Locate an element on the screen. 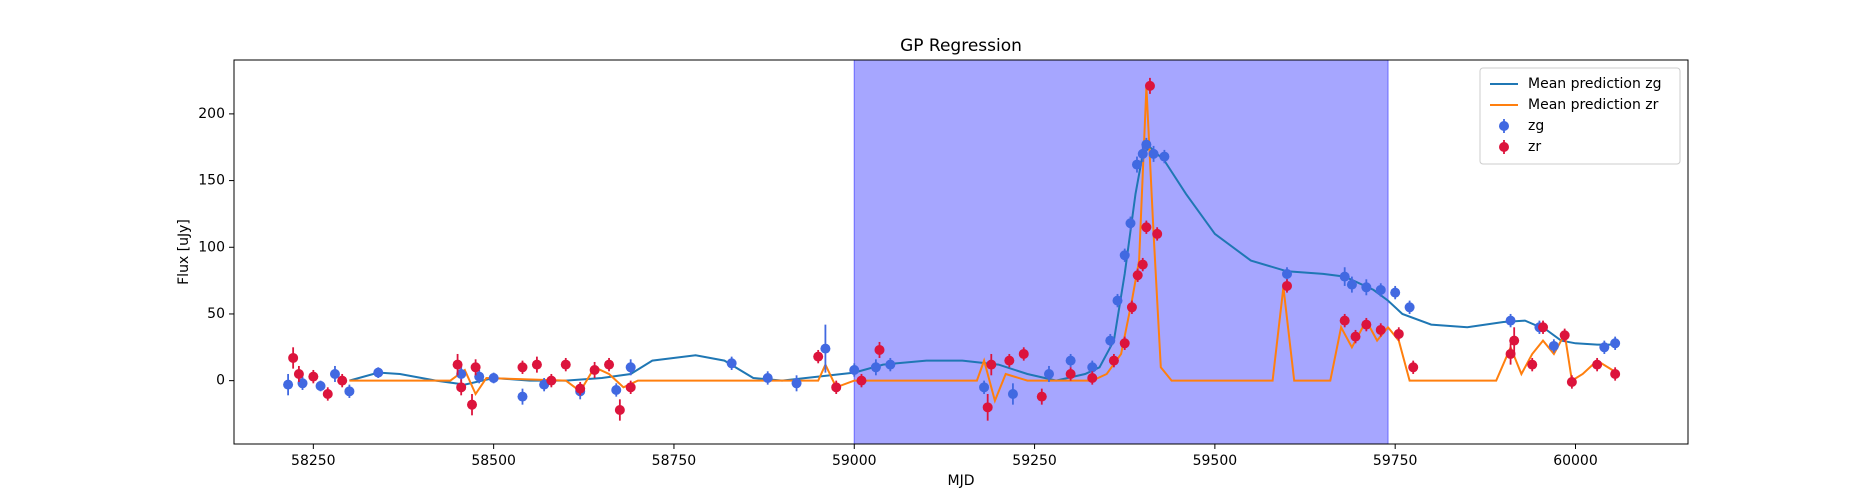 This screenshot has width=1875, height=500. legend-label: Mean prediction zr is located at coordinates (1593, 105).